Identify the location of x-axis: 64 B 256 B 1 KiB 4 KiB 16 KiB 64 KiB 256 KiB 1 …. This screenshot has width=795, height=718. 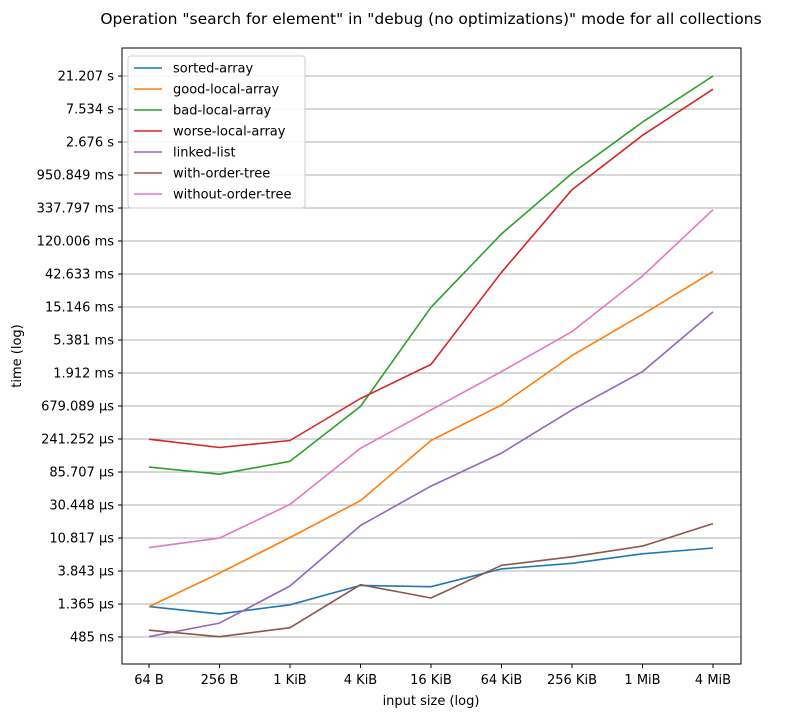
(432, 676).